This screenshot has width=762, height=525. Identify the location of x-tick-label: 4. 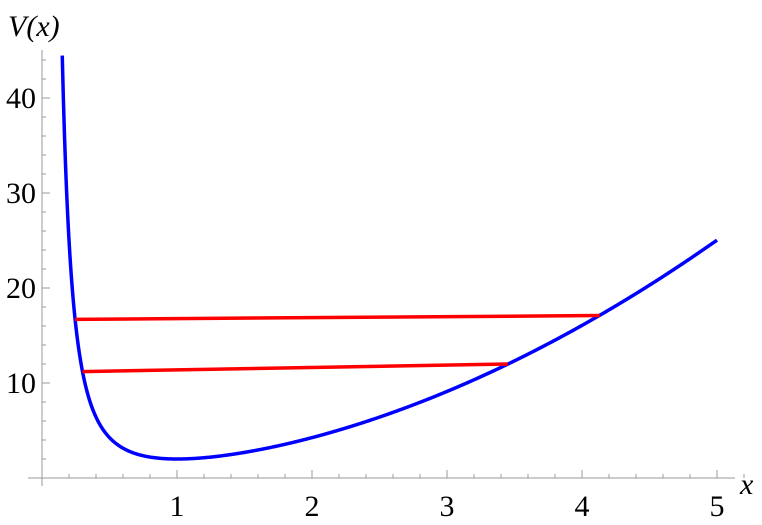
(582, 506).